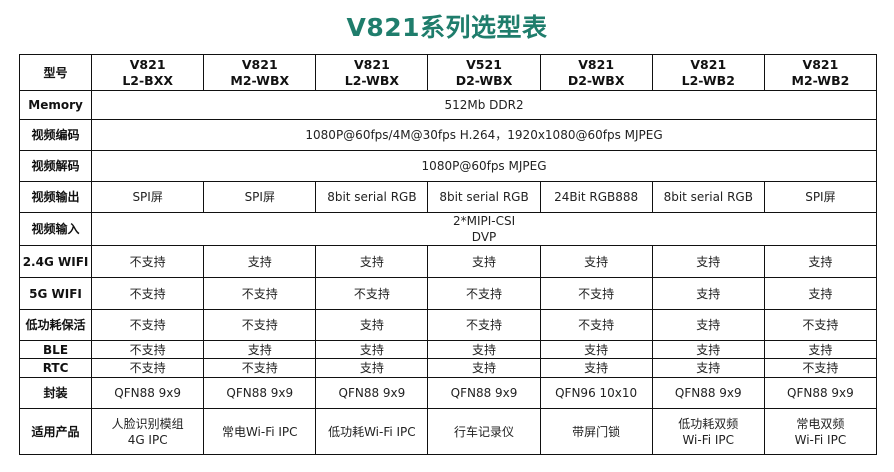 This screenshot has width=894, height=472. I want to click on row-label: 低功耗保活, so click(55, 325).